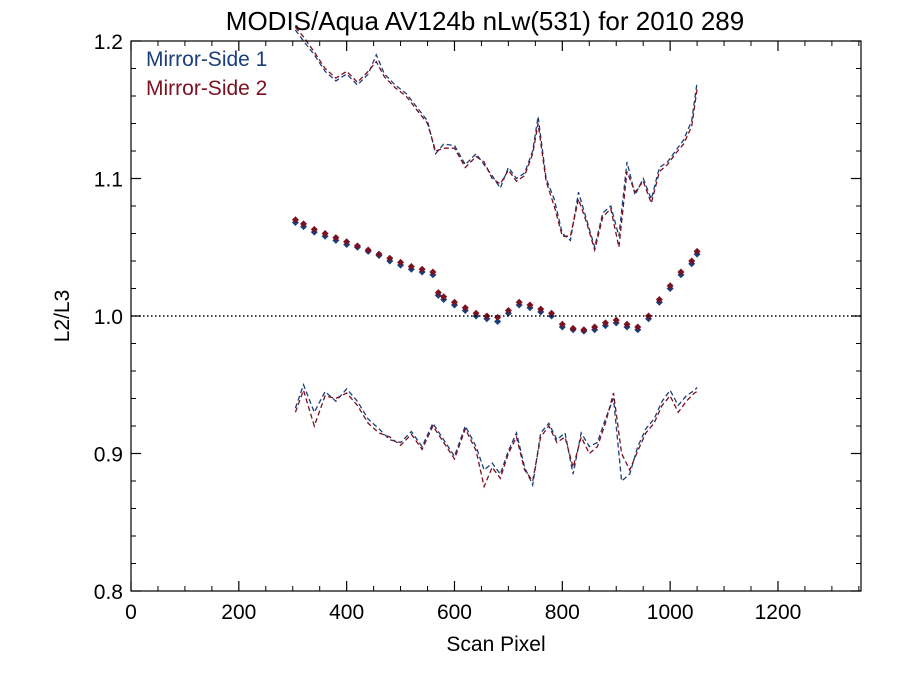 The image size is (900, 675). What do you see at coordinates (206, 59) in the screenshot?
I see `legend-mirror-side-1: Mirror-Side 1` at bounding box center [206, 59].